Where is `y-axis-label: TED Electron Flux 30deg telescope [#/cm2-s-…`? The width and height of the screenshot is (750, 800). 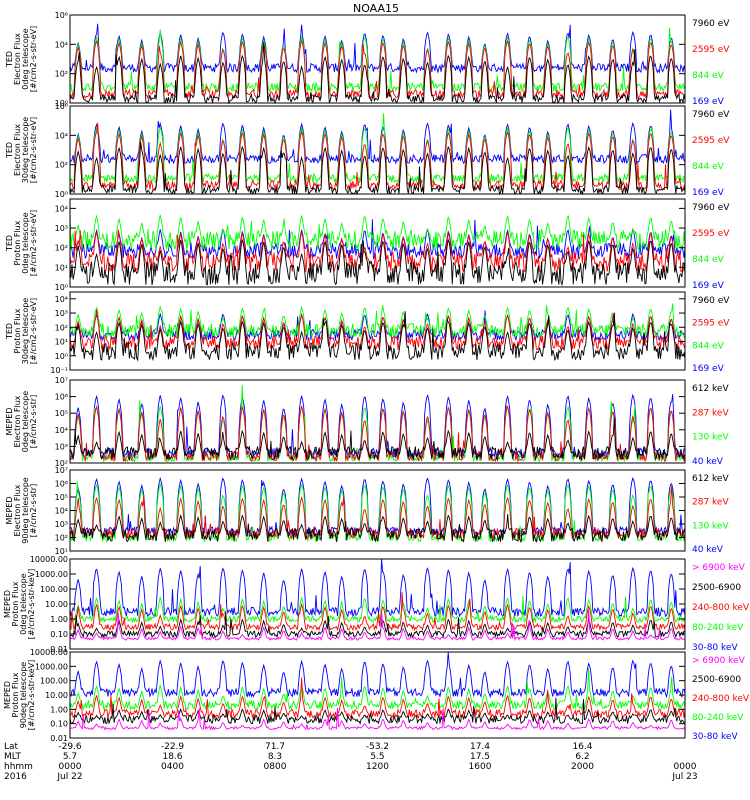 y-axis-label: TED Electron Flux 30deg telescope [#/cm2-s-… is located at coordinates (21, 150).